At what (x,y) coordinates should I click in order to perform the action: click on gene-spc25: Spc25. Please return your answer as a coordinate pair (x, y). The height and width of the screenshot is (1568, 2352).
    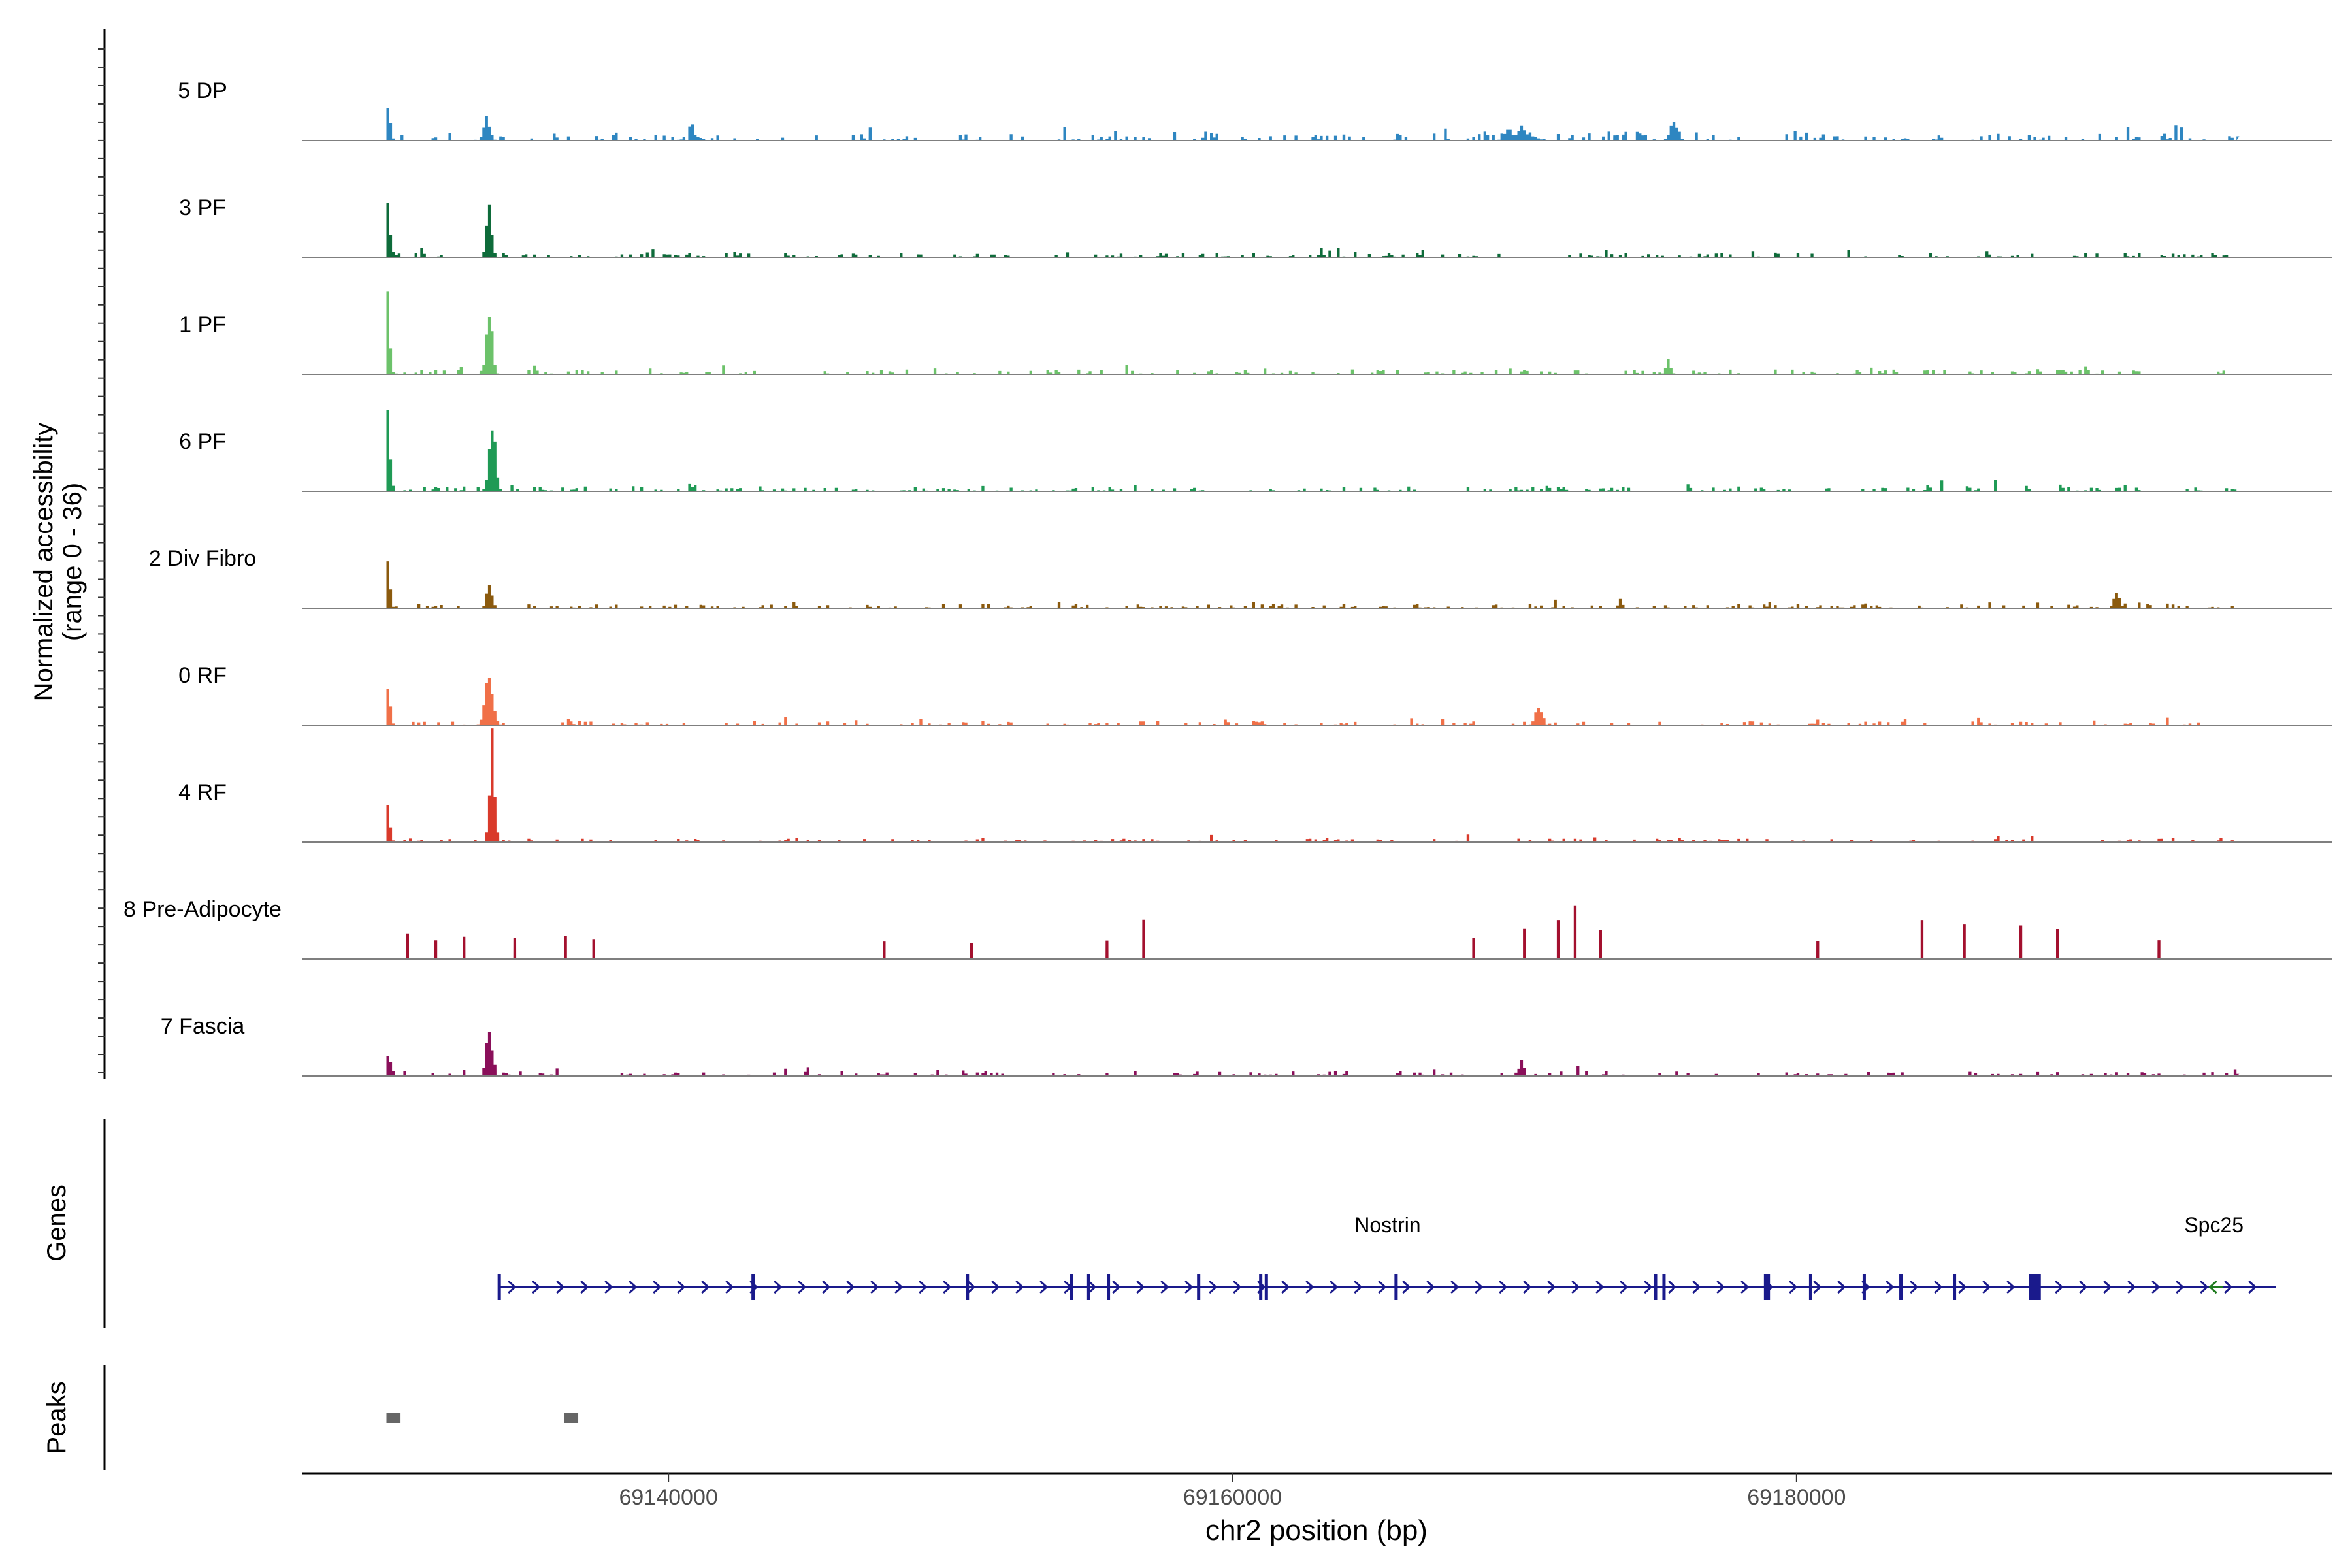
    Looking at the image, I should click on (2214, 1253).